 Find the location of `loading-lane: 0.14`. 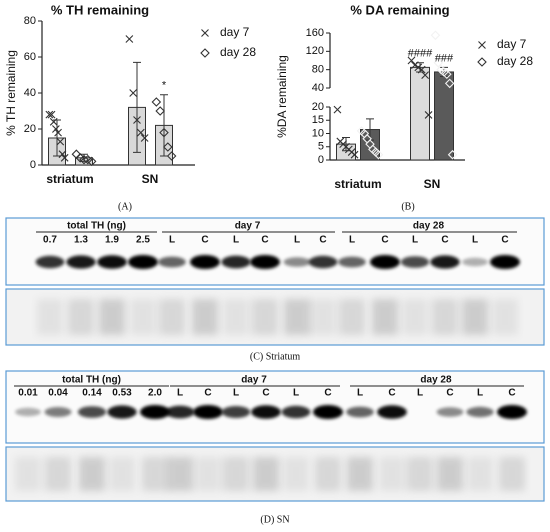

loading-lane: 0.14 is located at coordinates (92, 393).